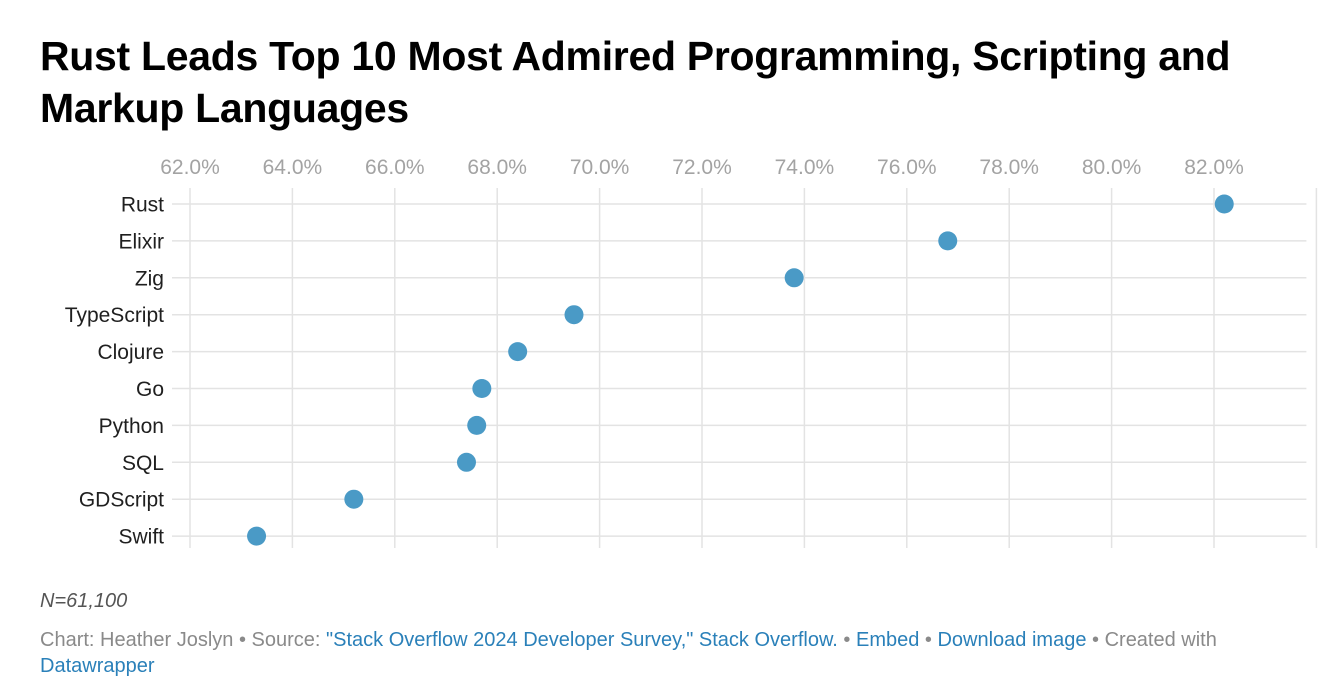 The image size is (1342, 700). Describe the element at coordinates (1112, 167) in the screenshot. I see `x-tick-label: 80.0%` at that location.